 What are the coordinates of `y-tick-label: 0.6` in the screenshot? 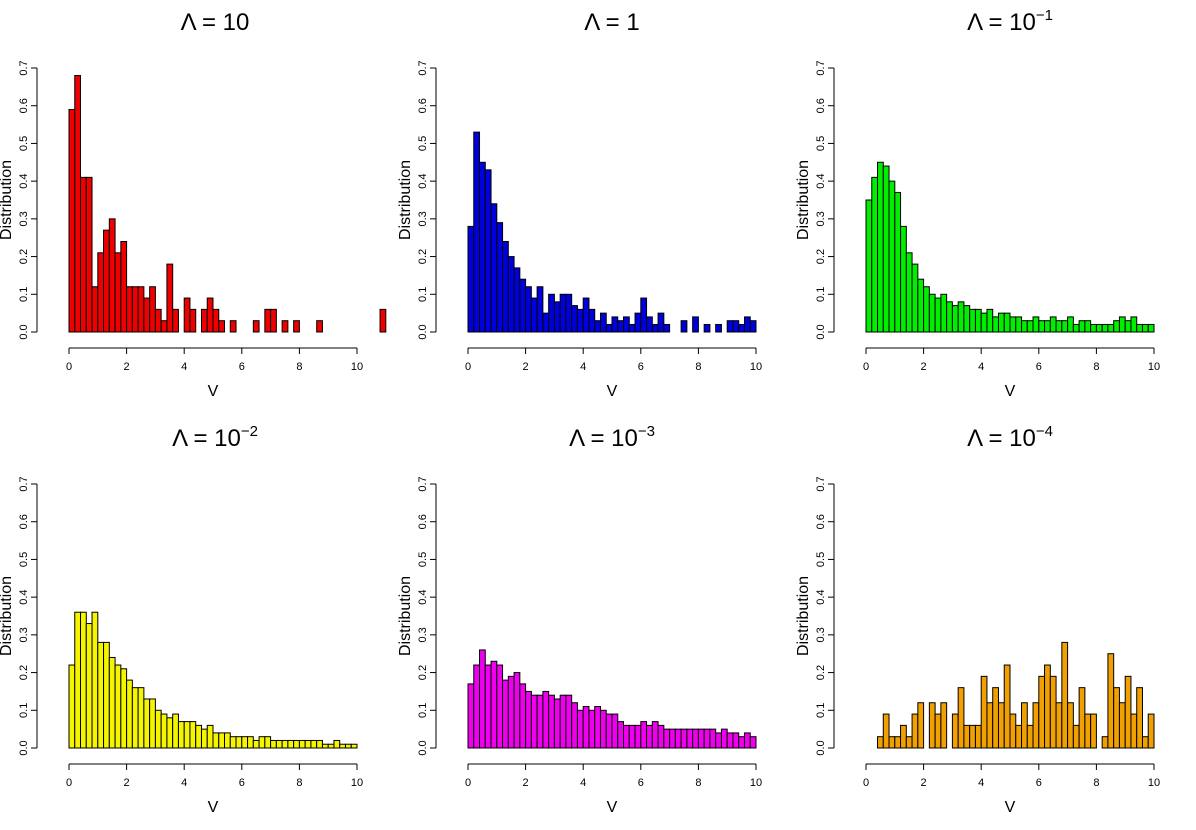 It's located at (821, 521).